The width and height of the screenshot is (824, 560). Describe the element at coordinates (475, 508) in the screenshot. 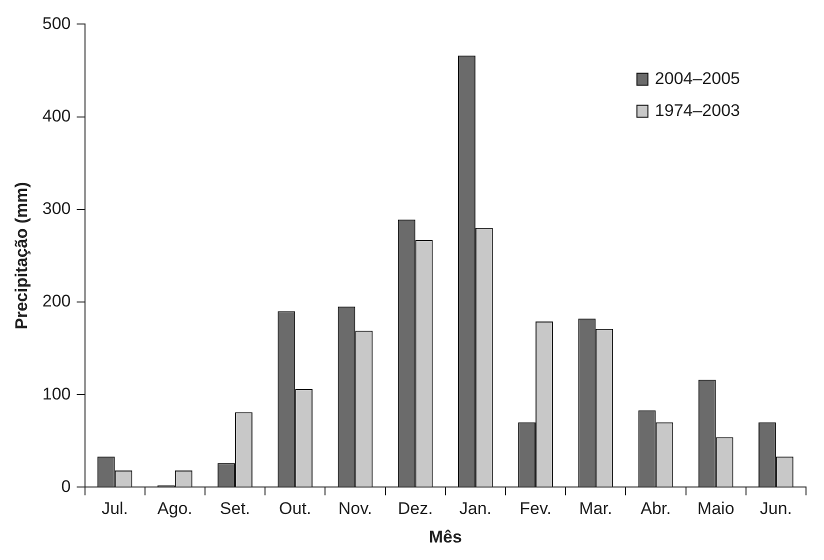

I see `x-tick-label: Jan.` at that location.